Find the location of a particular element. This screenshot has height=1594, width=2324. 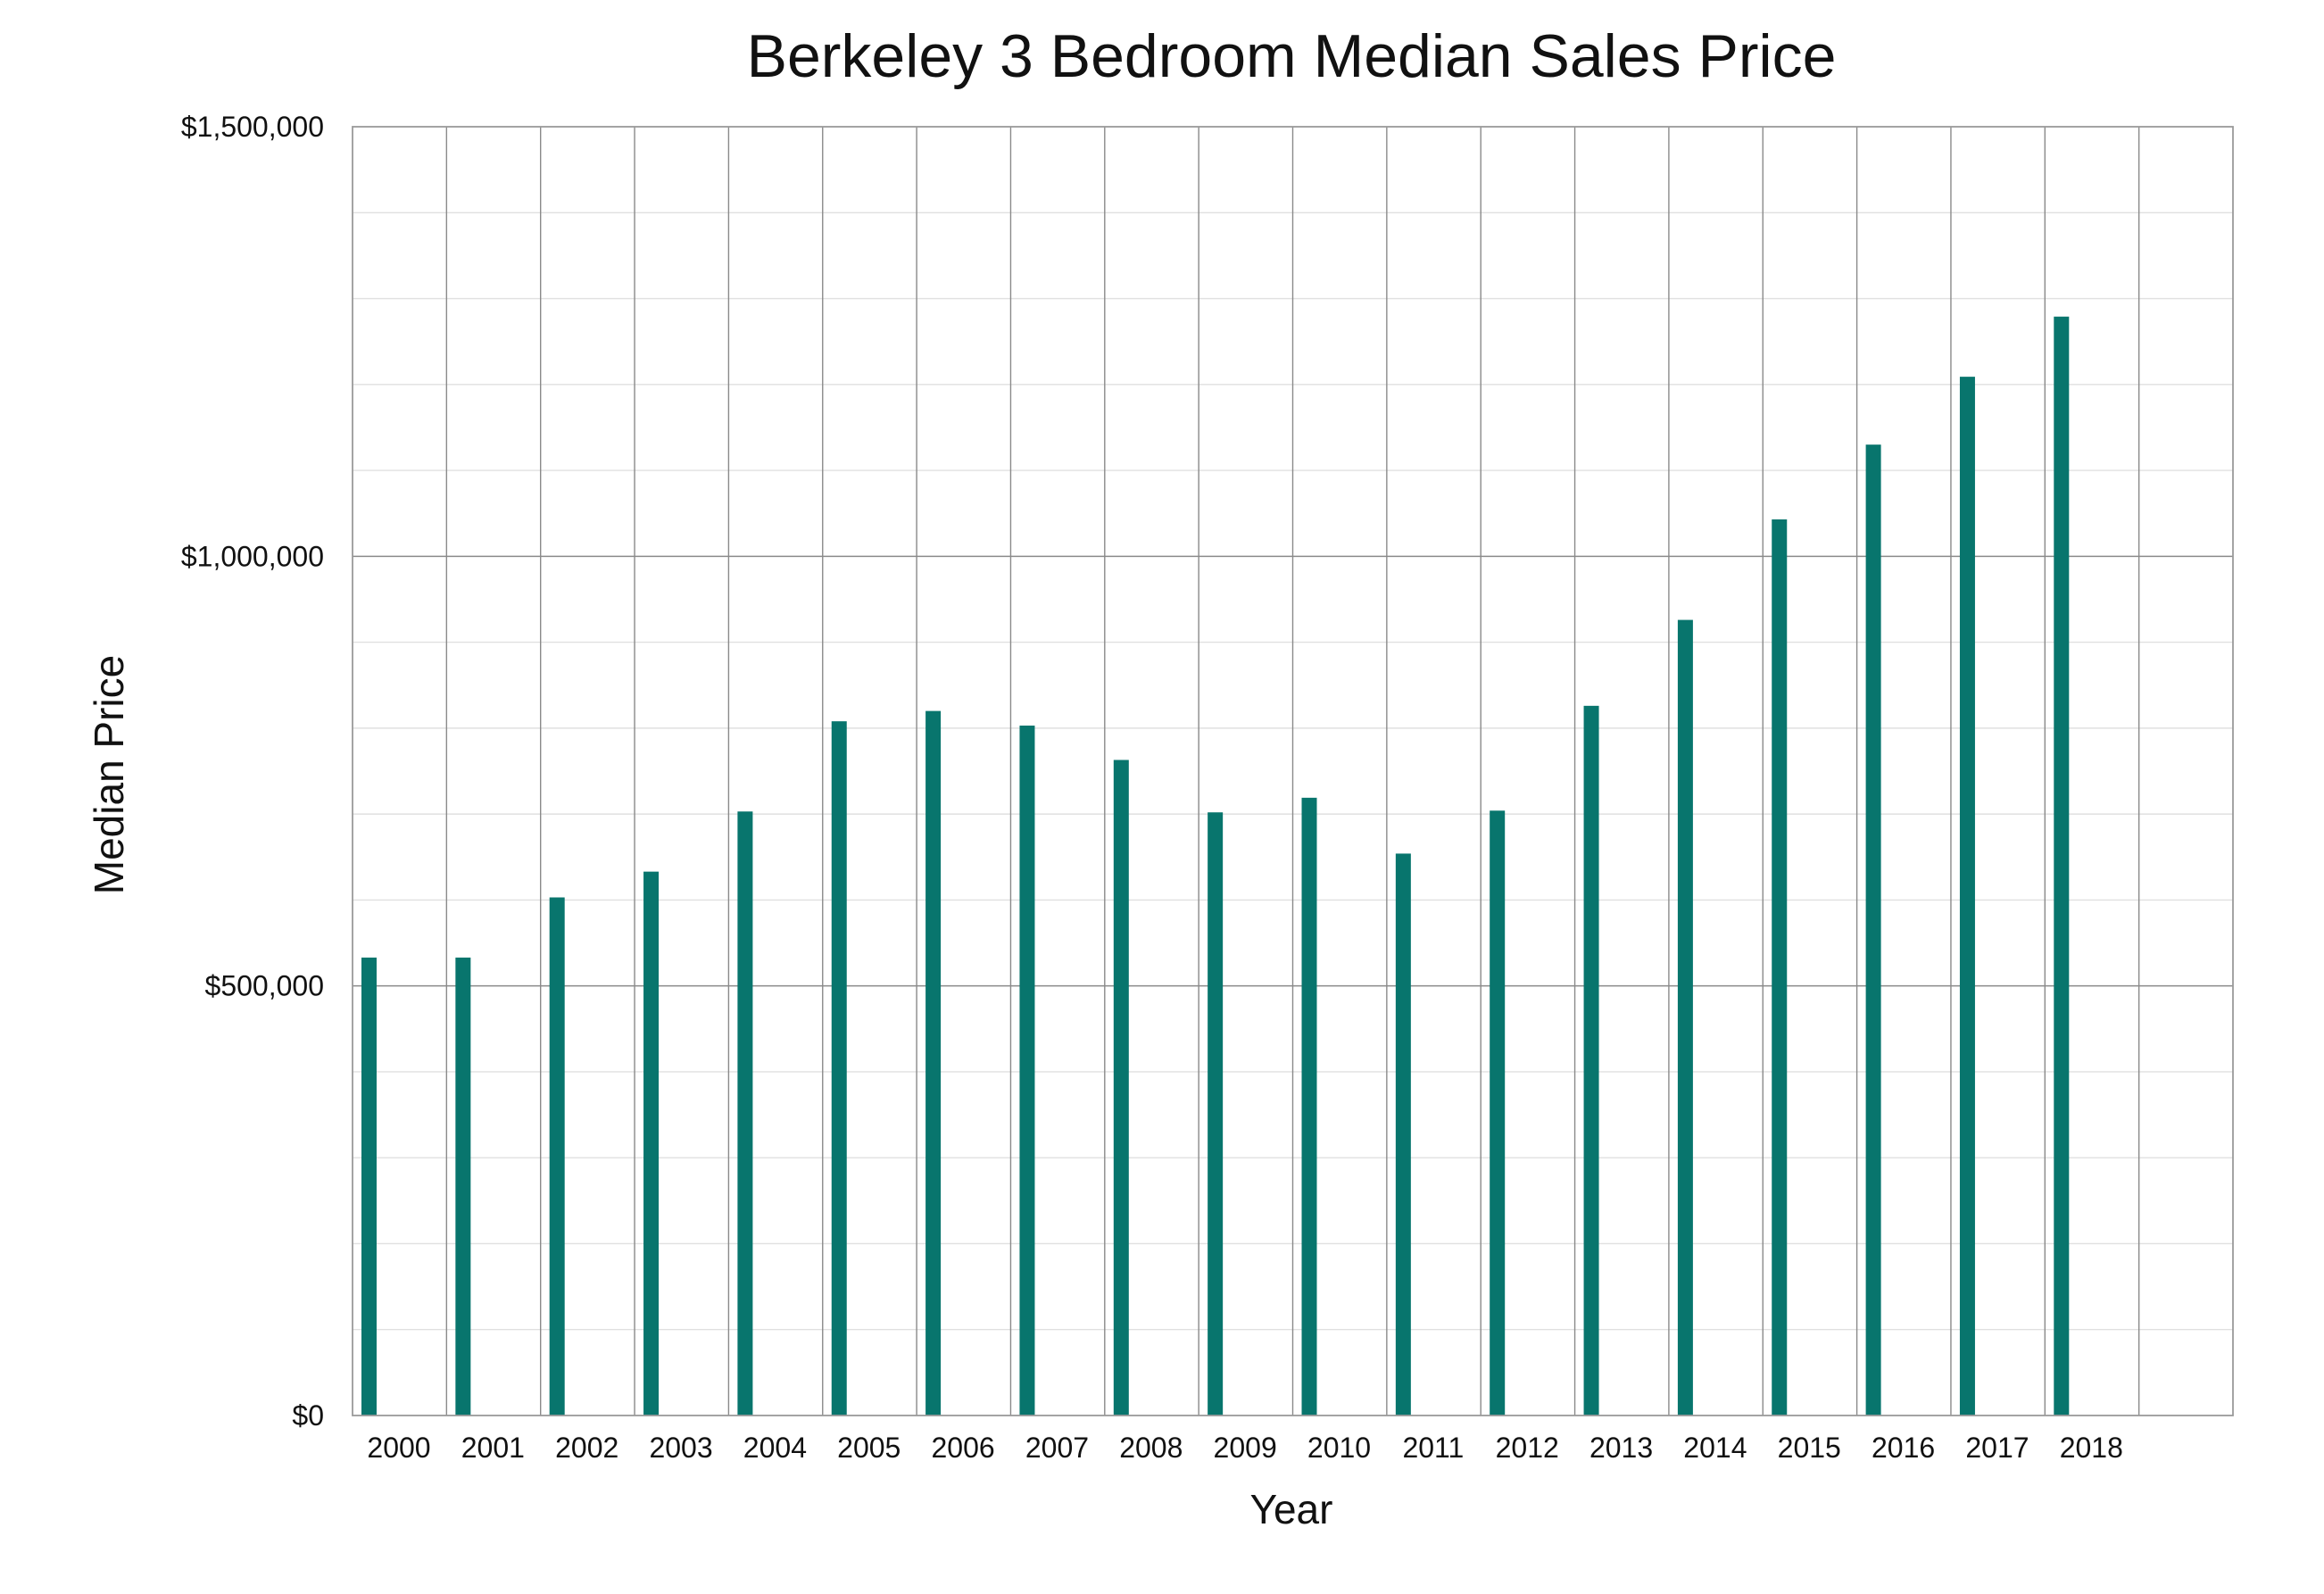

x-tick-label: 2005 is located at coordinates (869, 1448).